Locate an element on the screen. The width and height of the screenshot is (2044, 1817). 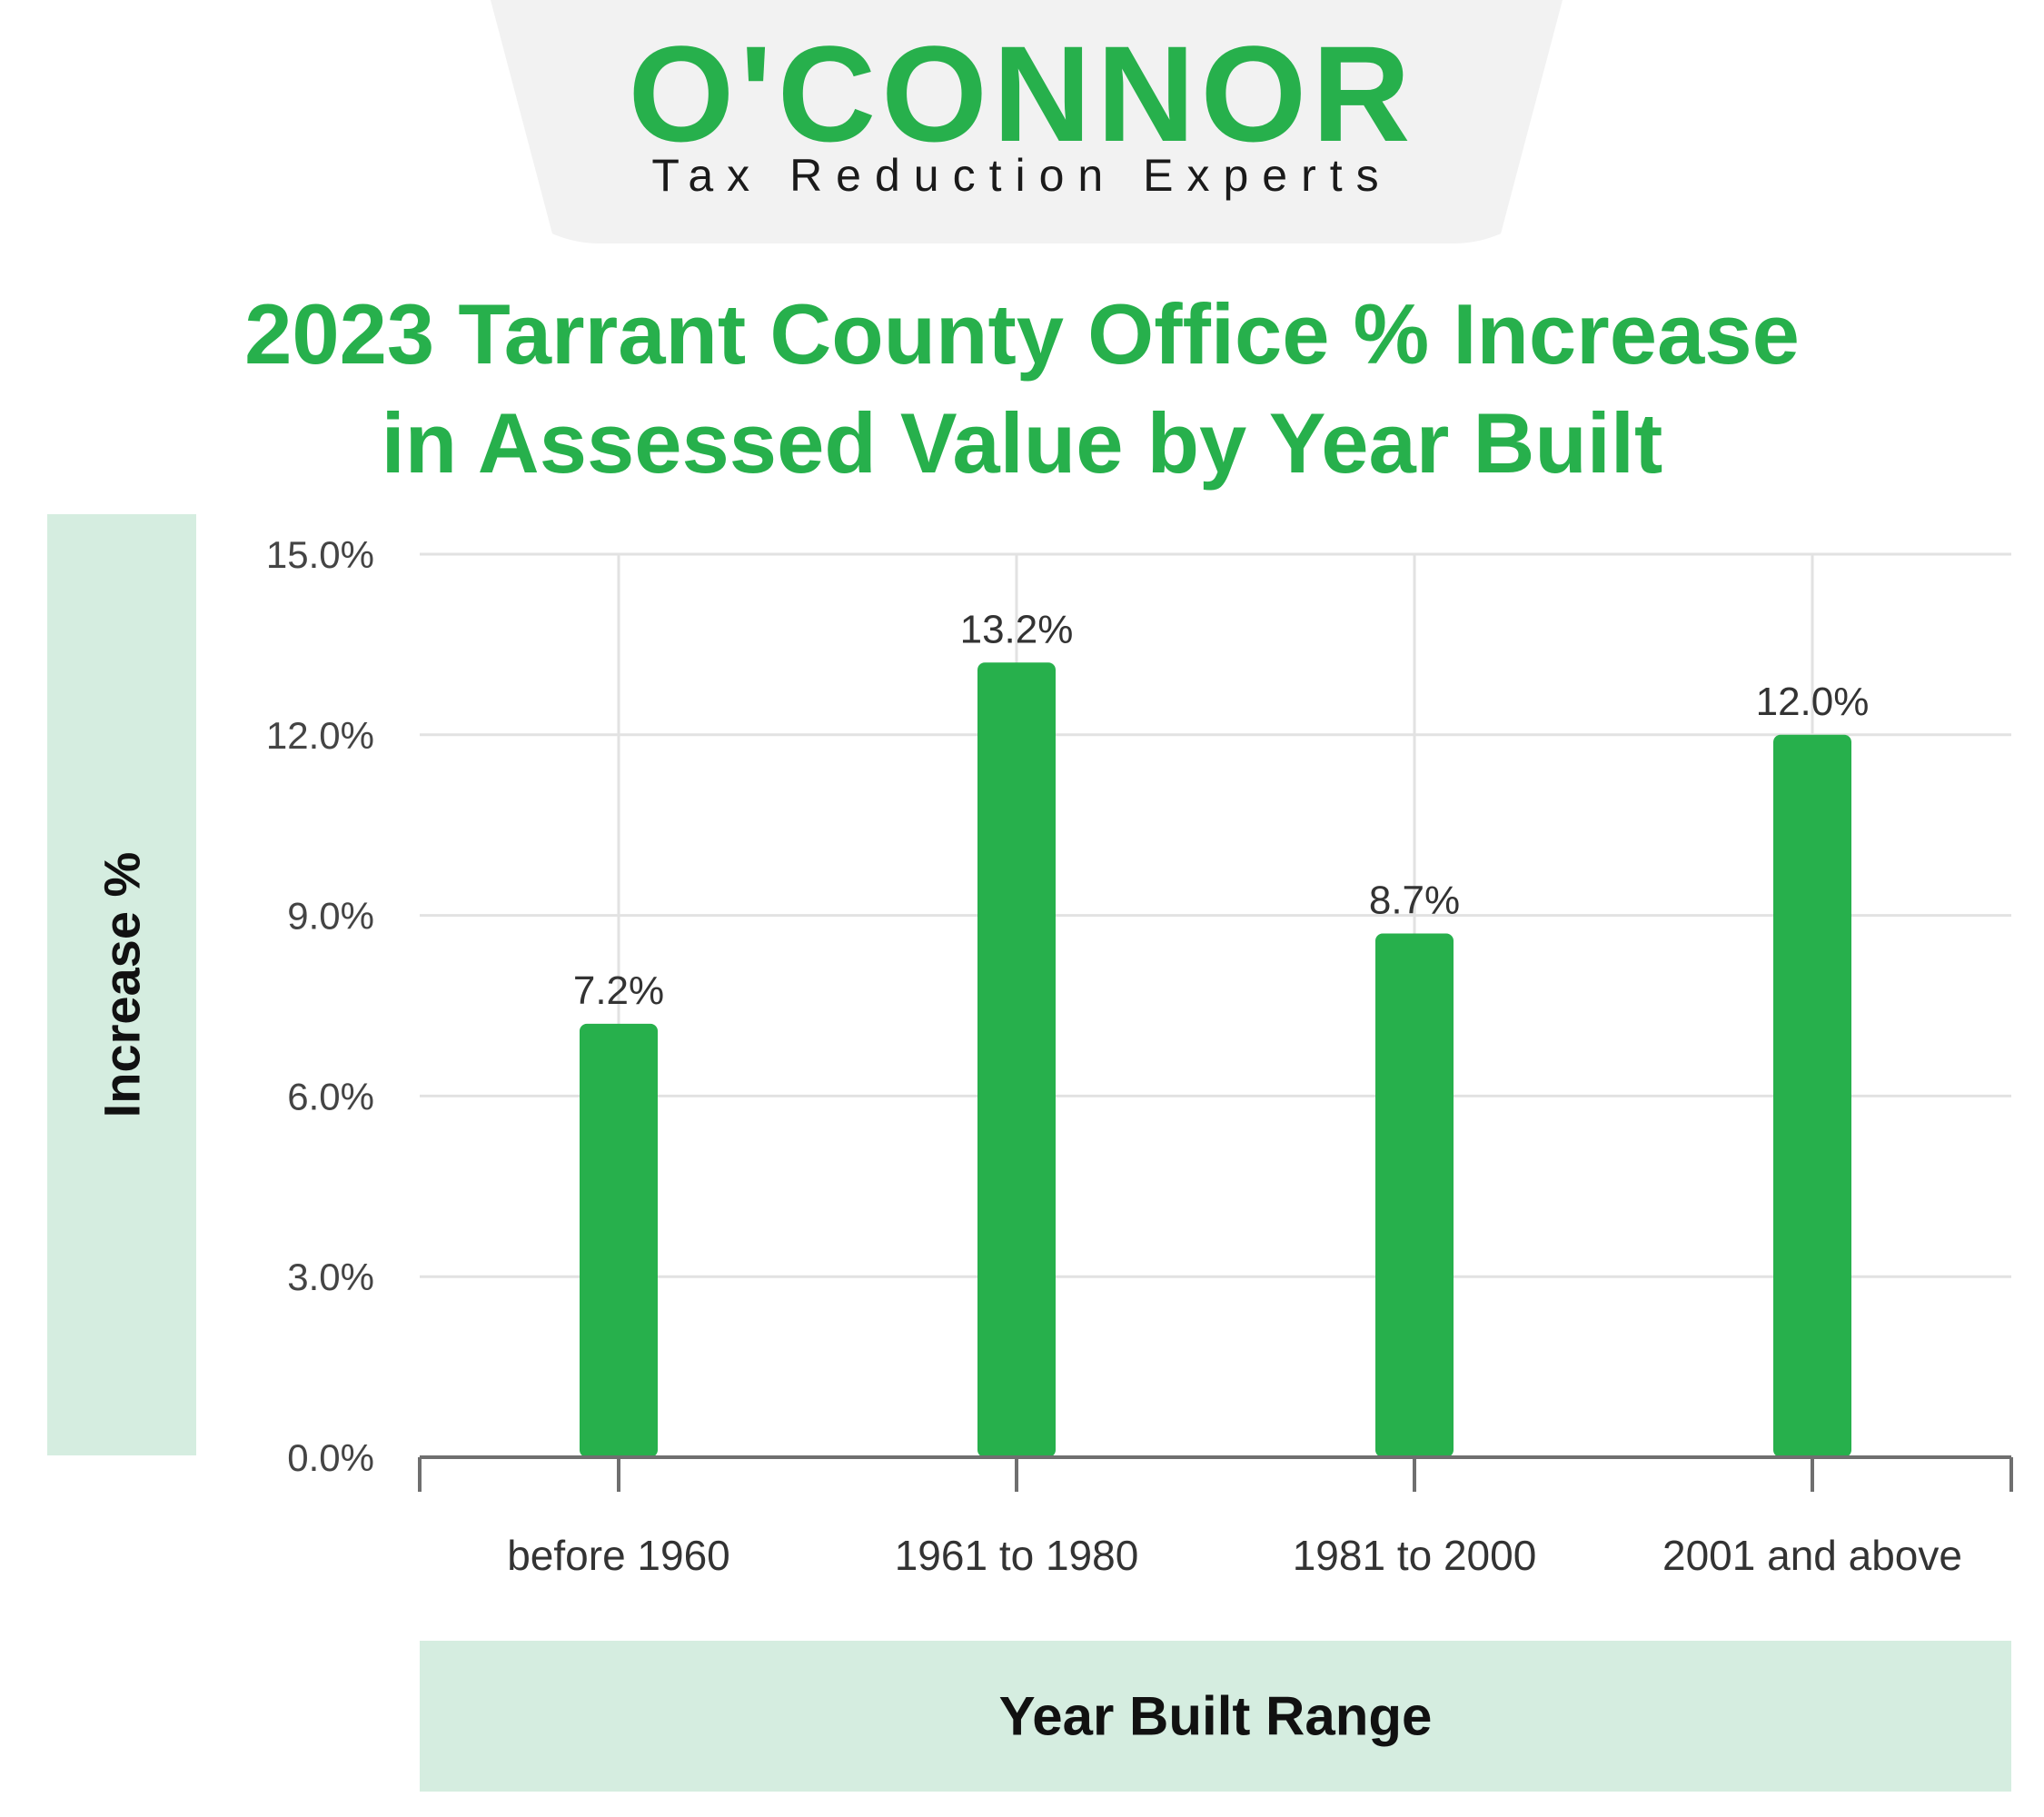
y-tick-label: 15.0% is located at coordinates (320, 554).